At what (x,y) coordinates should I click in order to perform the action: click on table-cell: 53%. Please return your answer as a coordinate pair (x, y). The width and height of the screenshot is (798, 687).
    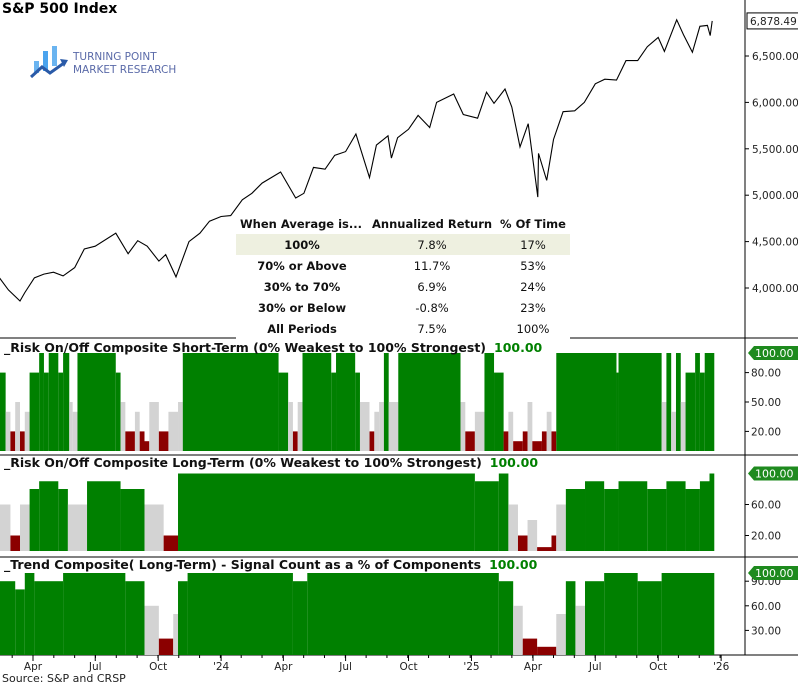
    Looking at the image, I should click on (533, 265).